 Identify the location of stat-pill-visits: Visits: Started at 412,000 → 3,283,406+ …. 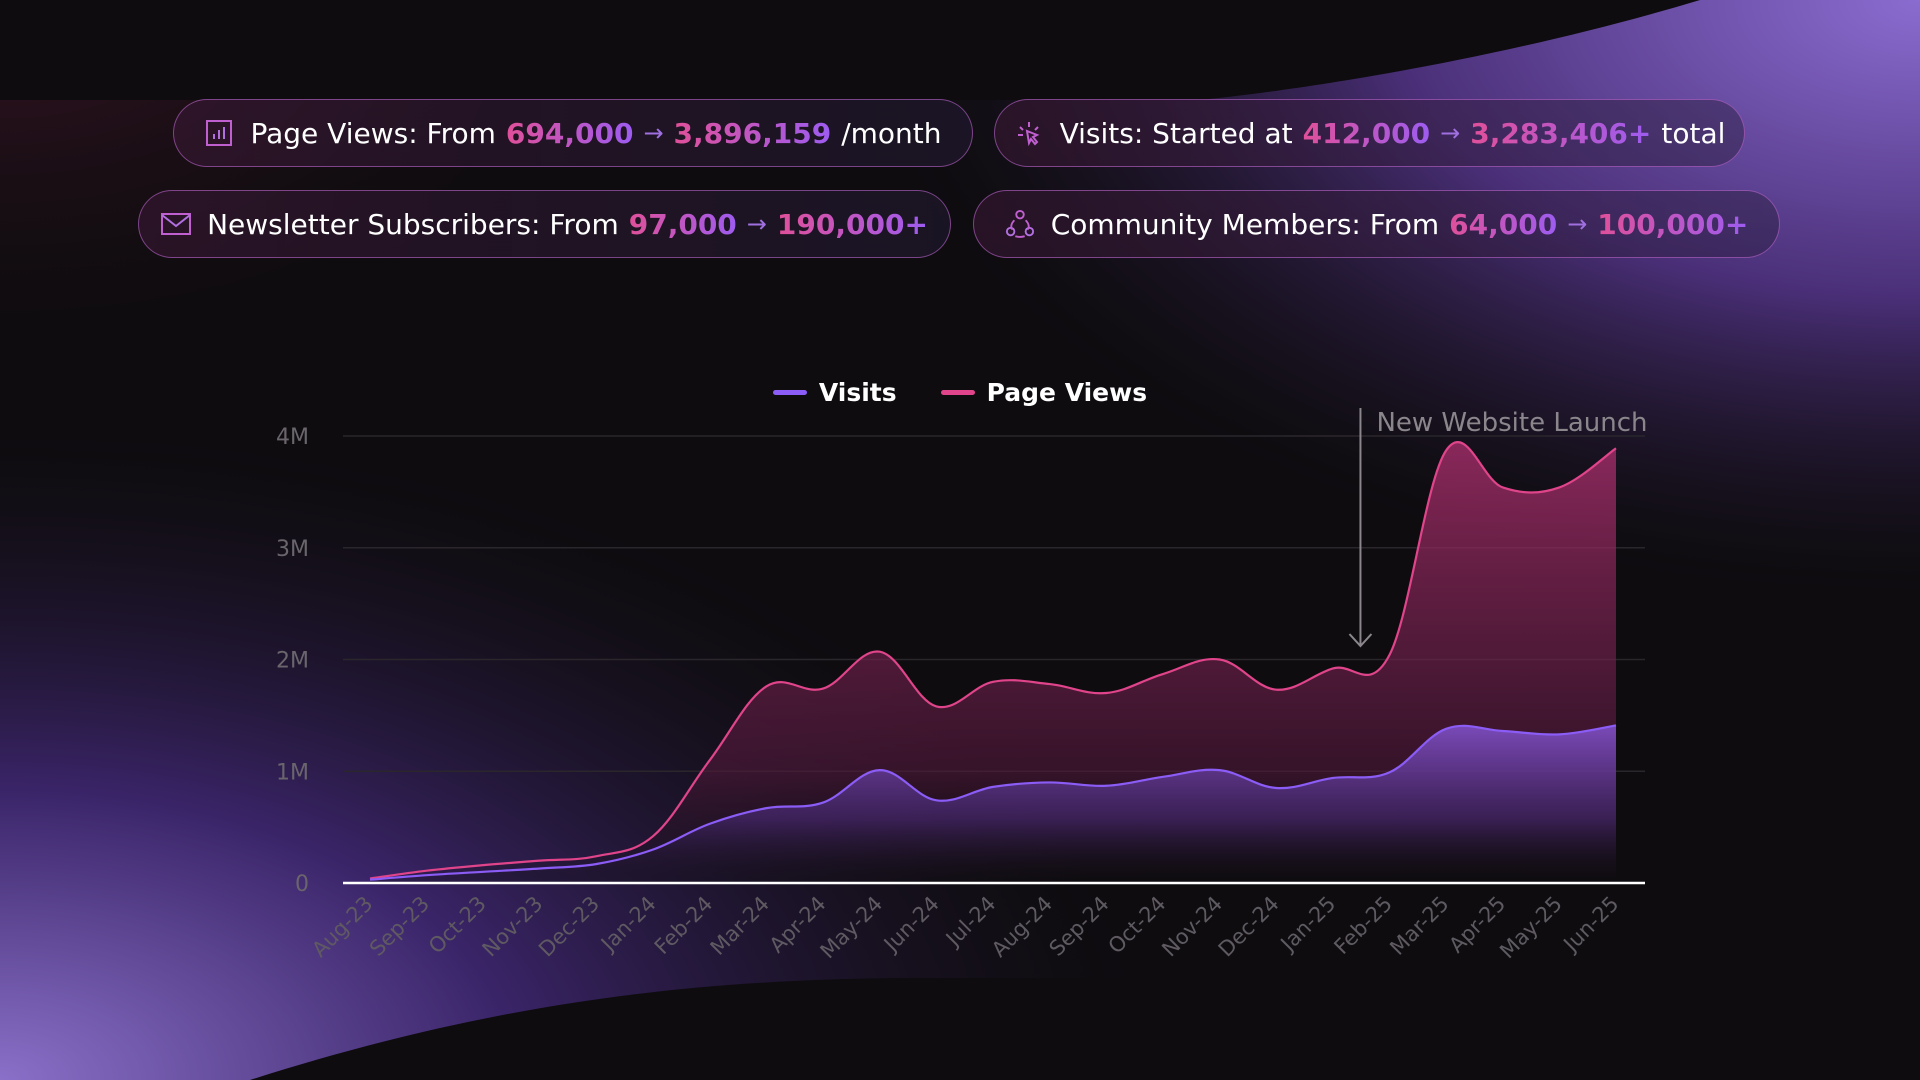
(1369, 133).